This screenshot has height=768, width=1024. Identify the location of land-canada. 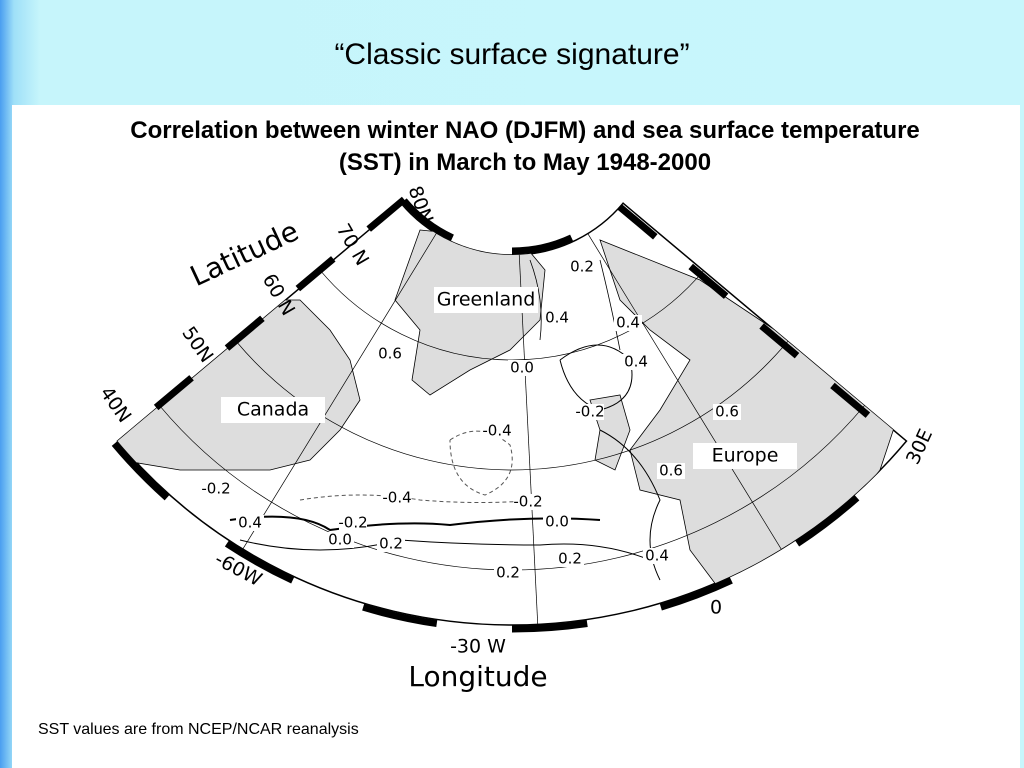
(239, 385).